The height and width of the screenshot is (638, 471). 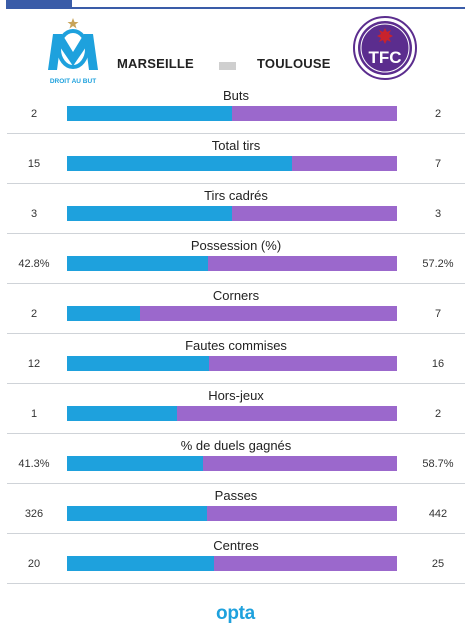 I want to click on marseille-logo-text: DROIT AU BUT, so click(x=73, y=81).